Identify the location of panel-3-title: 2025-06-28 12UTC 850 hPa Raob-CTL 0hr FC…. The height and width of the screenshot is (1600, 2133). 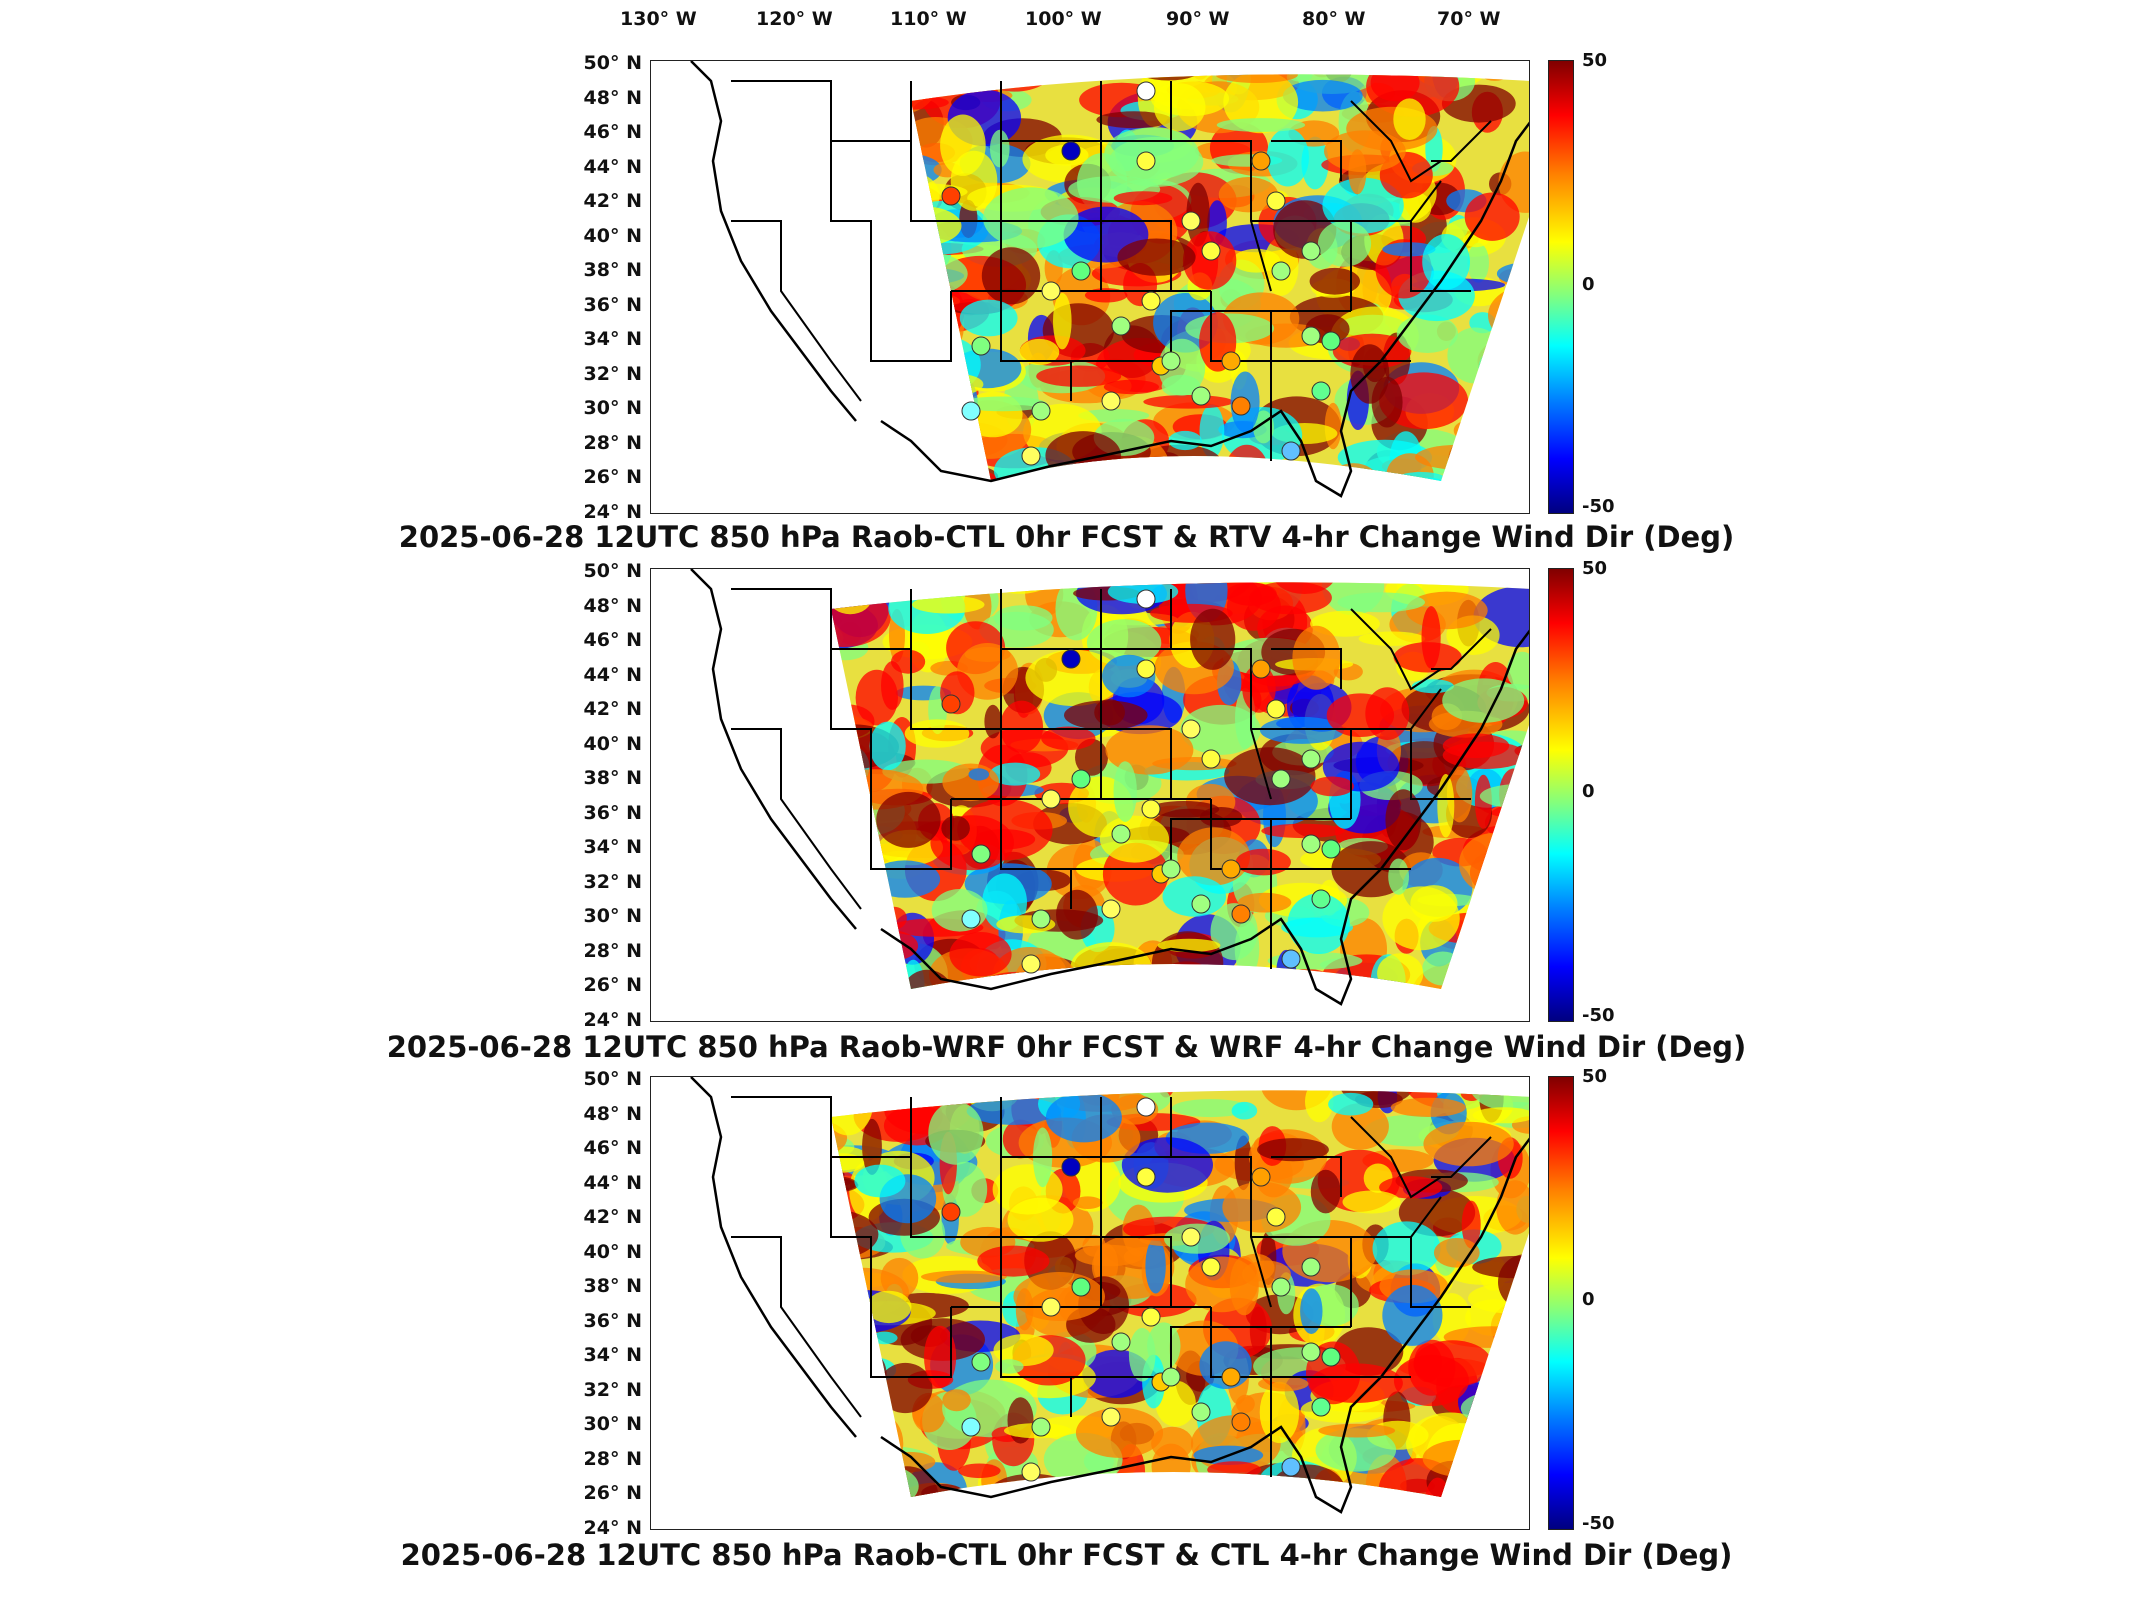
(1066, 1555).